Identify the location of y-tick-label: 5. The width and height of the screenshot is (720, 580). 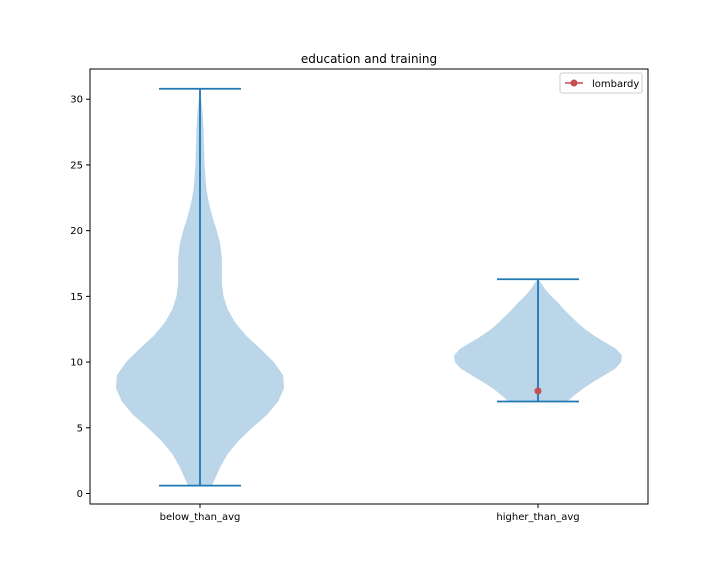
(80, 428).